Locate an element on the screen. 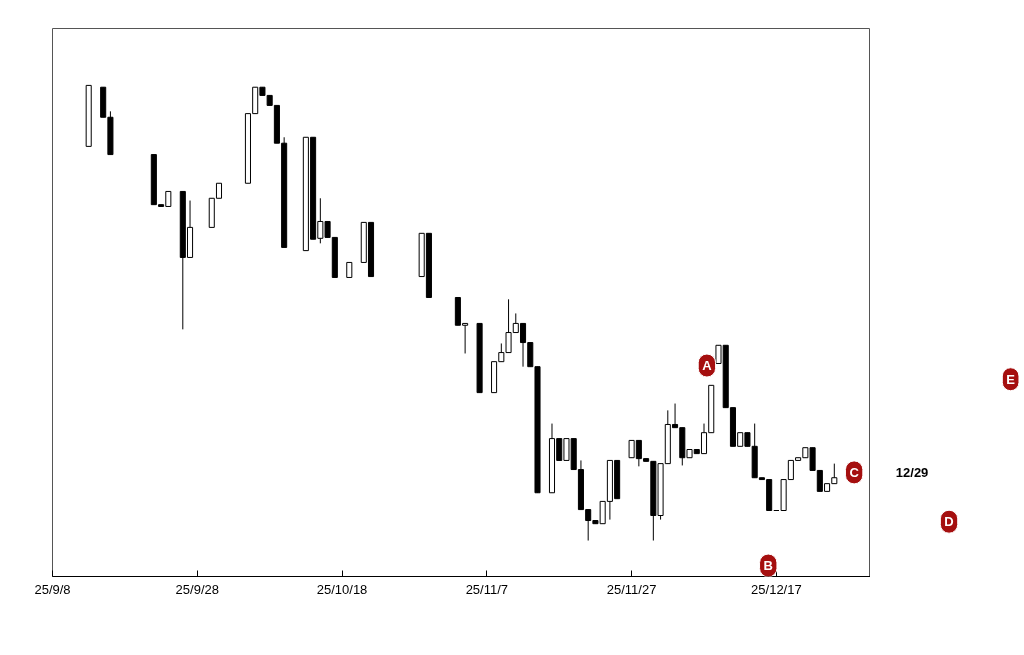 The width and height of the screenshot is (1024, 655). text: D is located at coordinates (949, 522).